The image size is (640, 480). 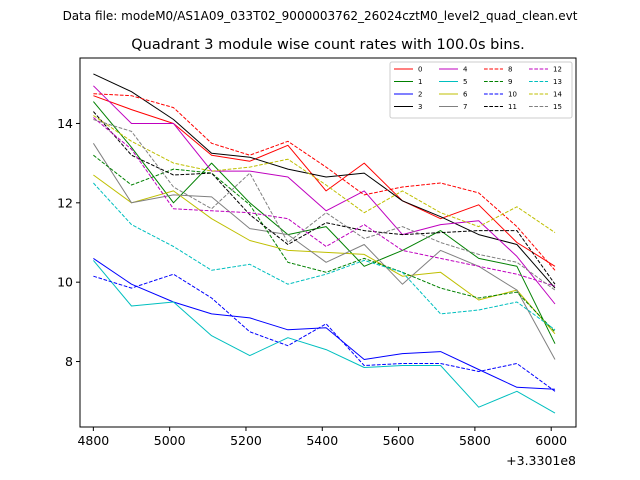 What do you see at coordinates (246, 440) in the screenshot?
I see `x-tick-label: 5200` at bounding box center [246, 440].